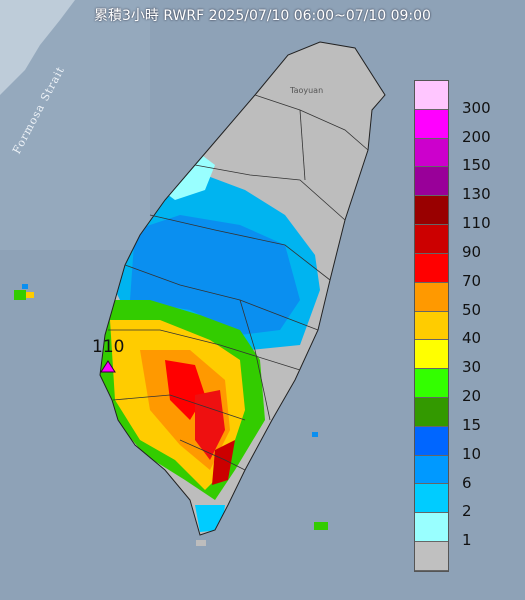 This screenshot has height=600, width=525. I want to click on color-legend, so click(431, 326).